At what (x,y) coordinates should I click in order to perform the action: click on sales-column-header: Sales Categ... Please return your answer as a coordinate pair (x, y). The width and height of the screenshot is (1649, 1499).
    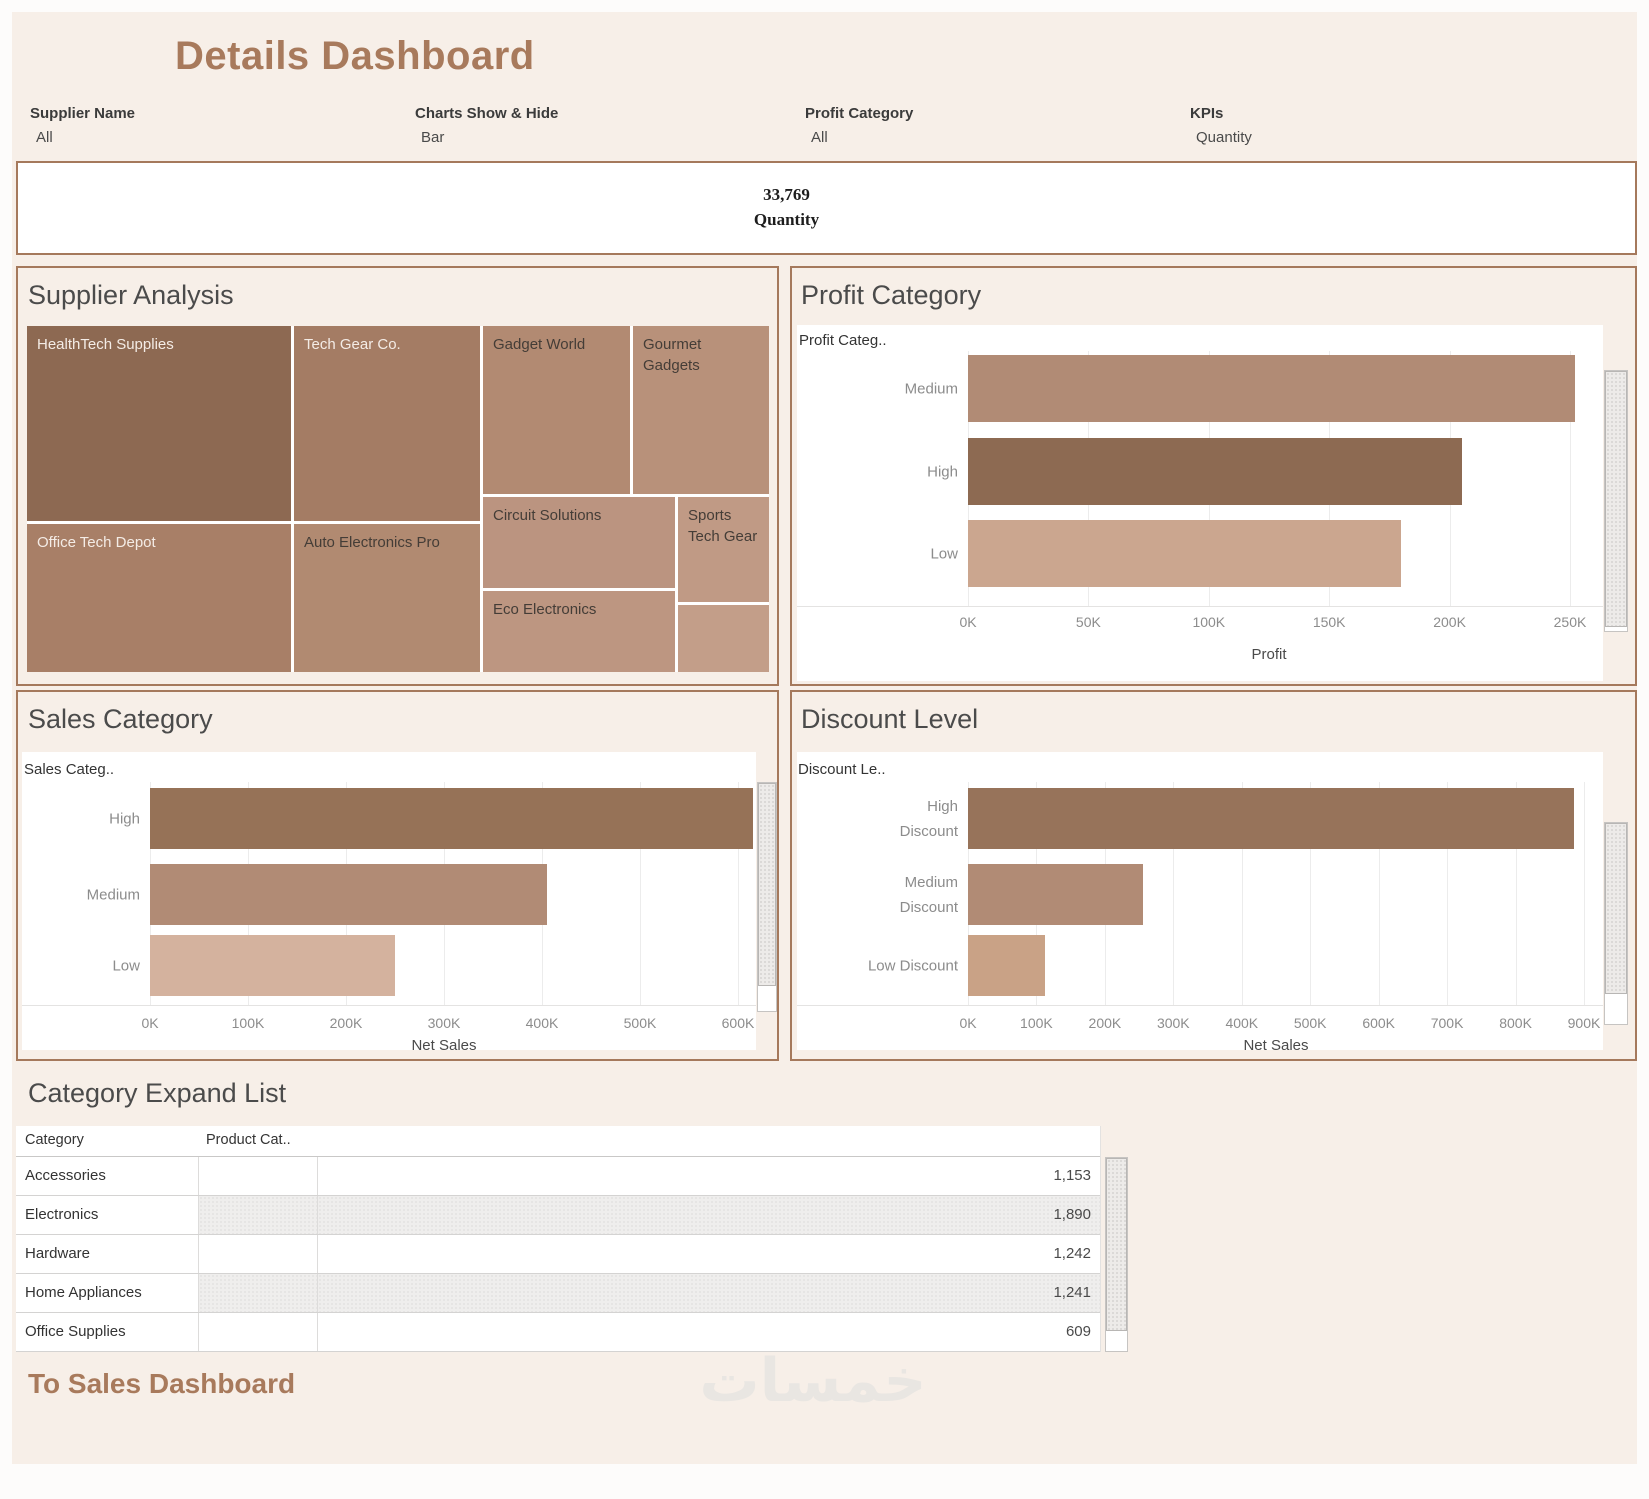
    Looking at the image, I should click on (69, 769).